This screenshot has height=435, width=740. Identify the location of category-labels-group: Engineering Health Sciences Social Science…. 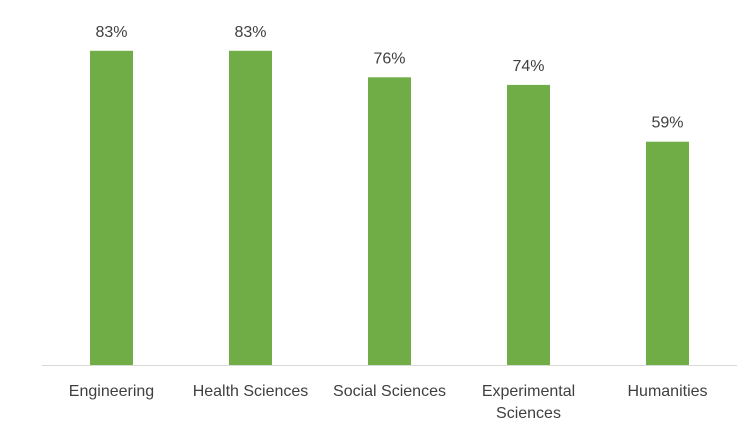
(388, 402).